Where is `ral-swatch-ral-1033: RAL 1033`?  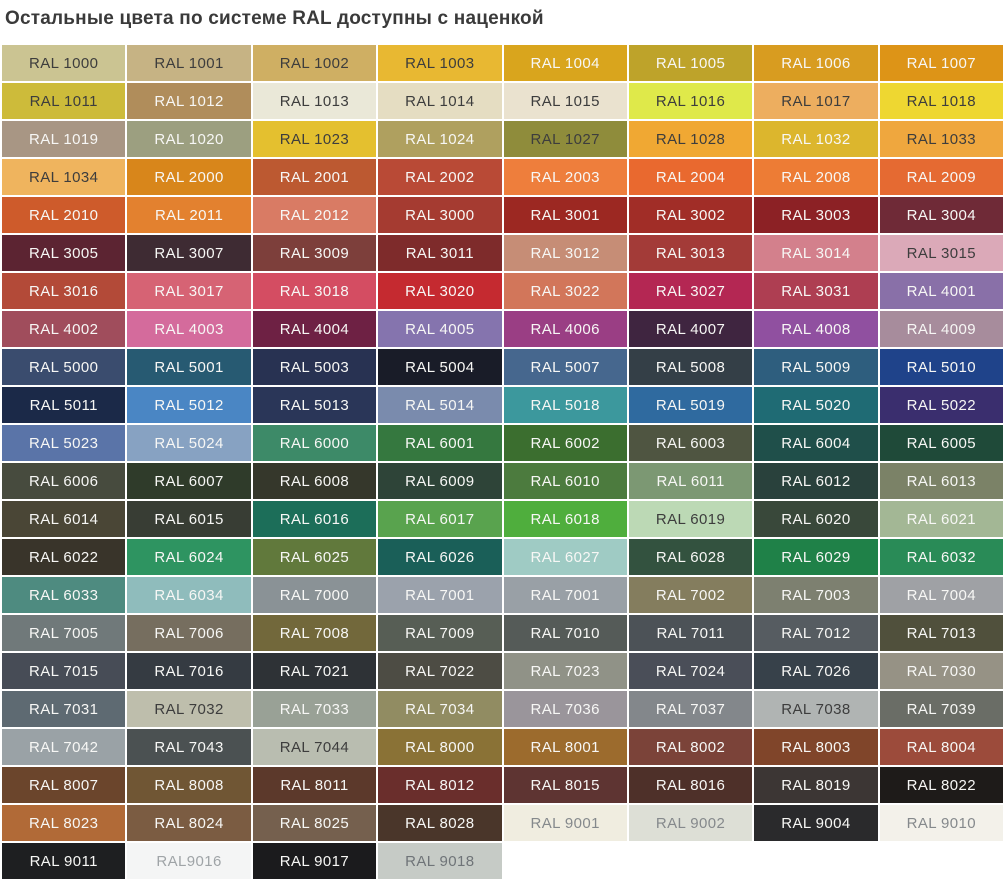
ral-swatch-ral-1033: RAL 1033 is located at coordinates (941, 139).